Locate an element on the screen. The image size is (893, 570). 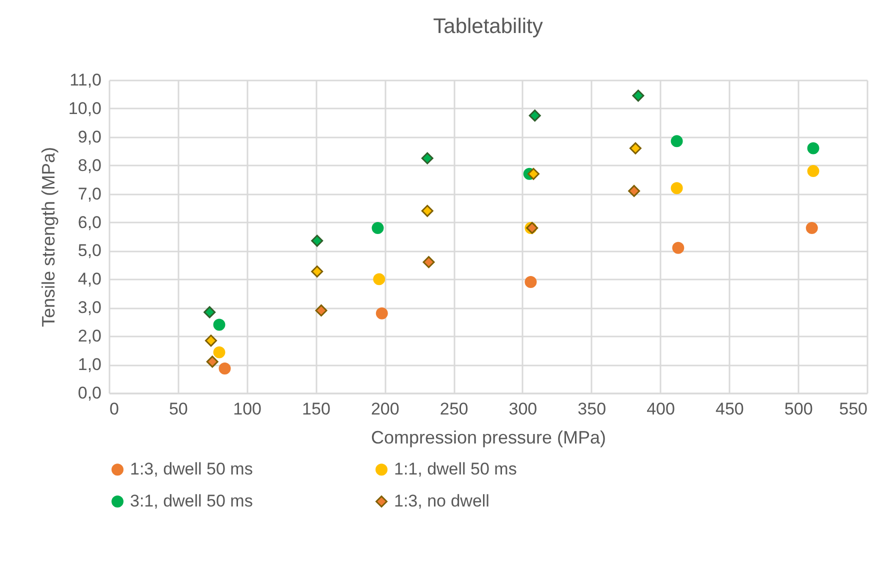
x-tick-label: 100 is located at coordinates (247, 409).